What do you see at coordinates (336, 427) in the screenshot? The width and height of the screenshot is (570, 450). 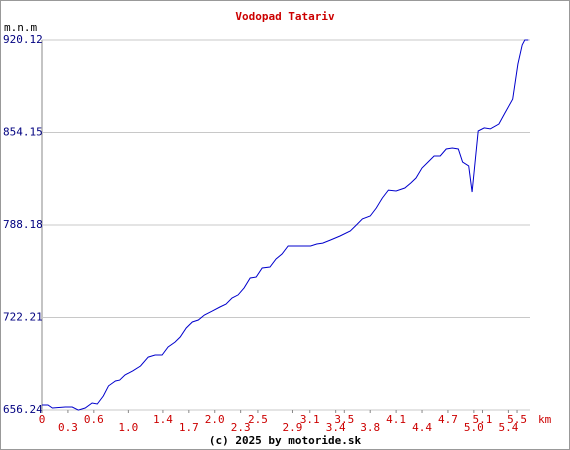 I see `x-tick-label: 3.4` at bounding box center [336, 427].